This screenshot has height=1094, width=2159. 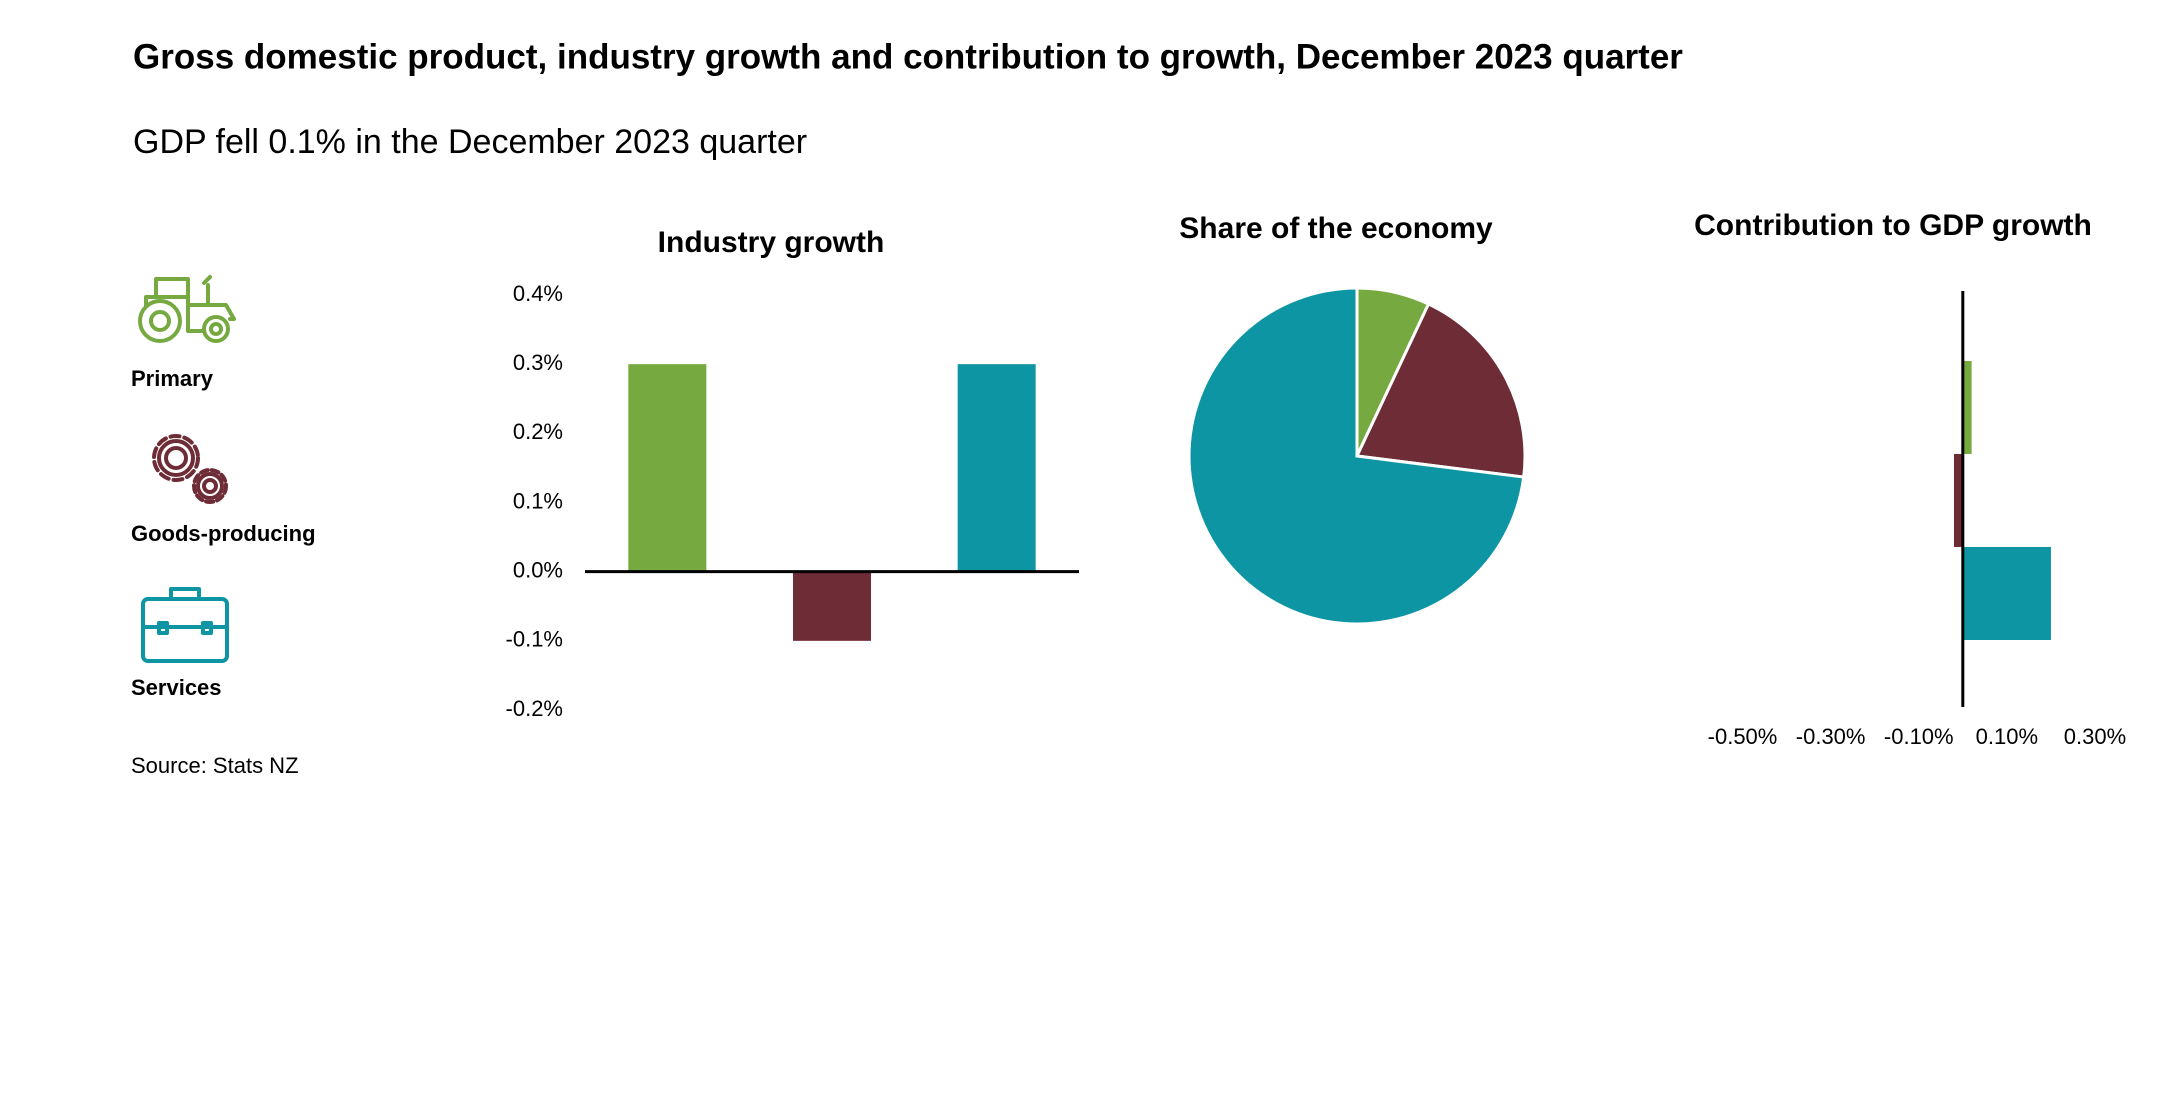 What do you see at coordinates (190, 469) in the screenshot?
I see `gears-icon` at bounding box center [190, 469].